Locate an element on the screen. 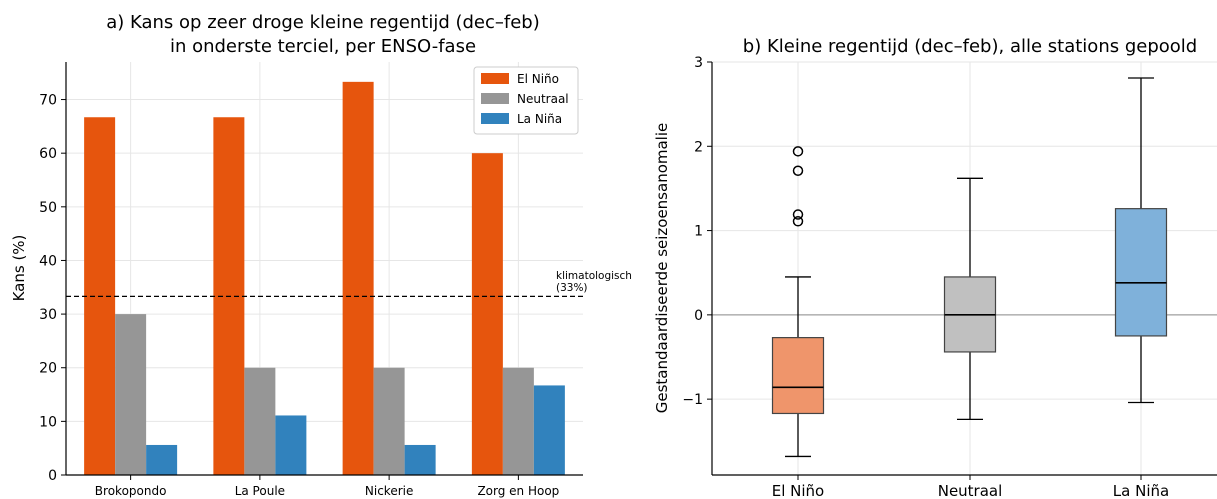  panel-b-ylabel: Gestandaardiseerde seizoensanomalie is located at coordinates (662, 268).